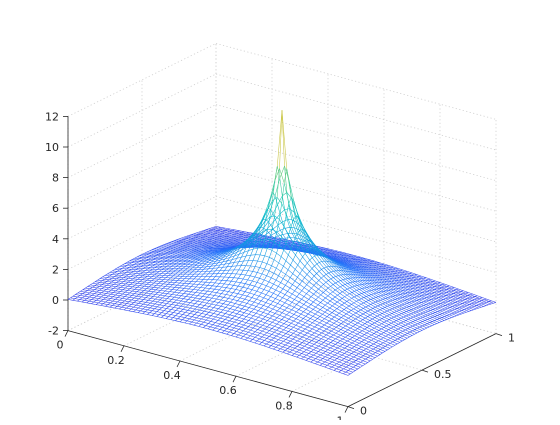 This screenshot has width=560, height=425. I want to click on x-tick, so click(290, 394).